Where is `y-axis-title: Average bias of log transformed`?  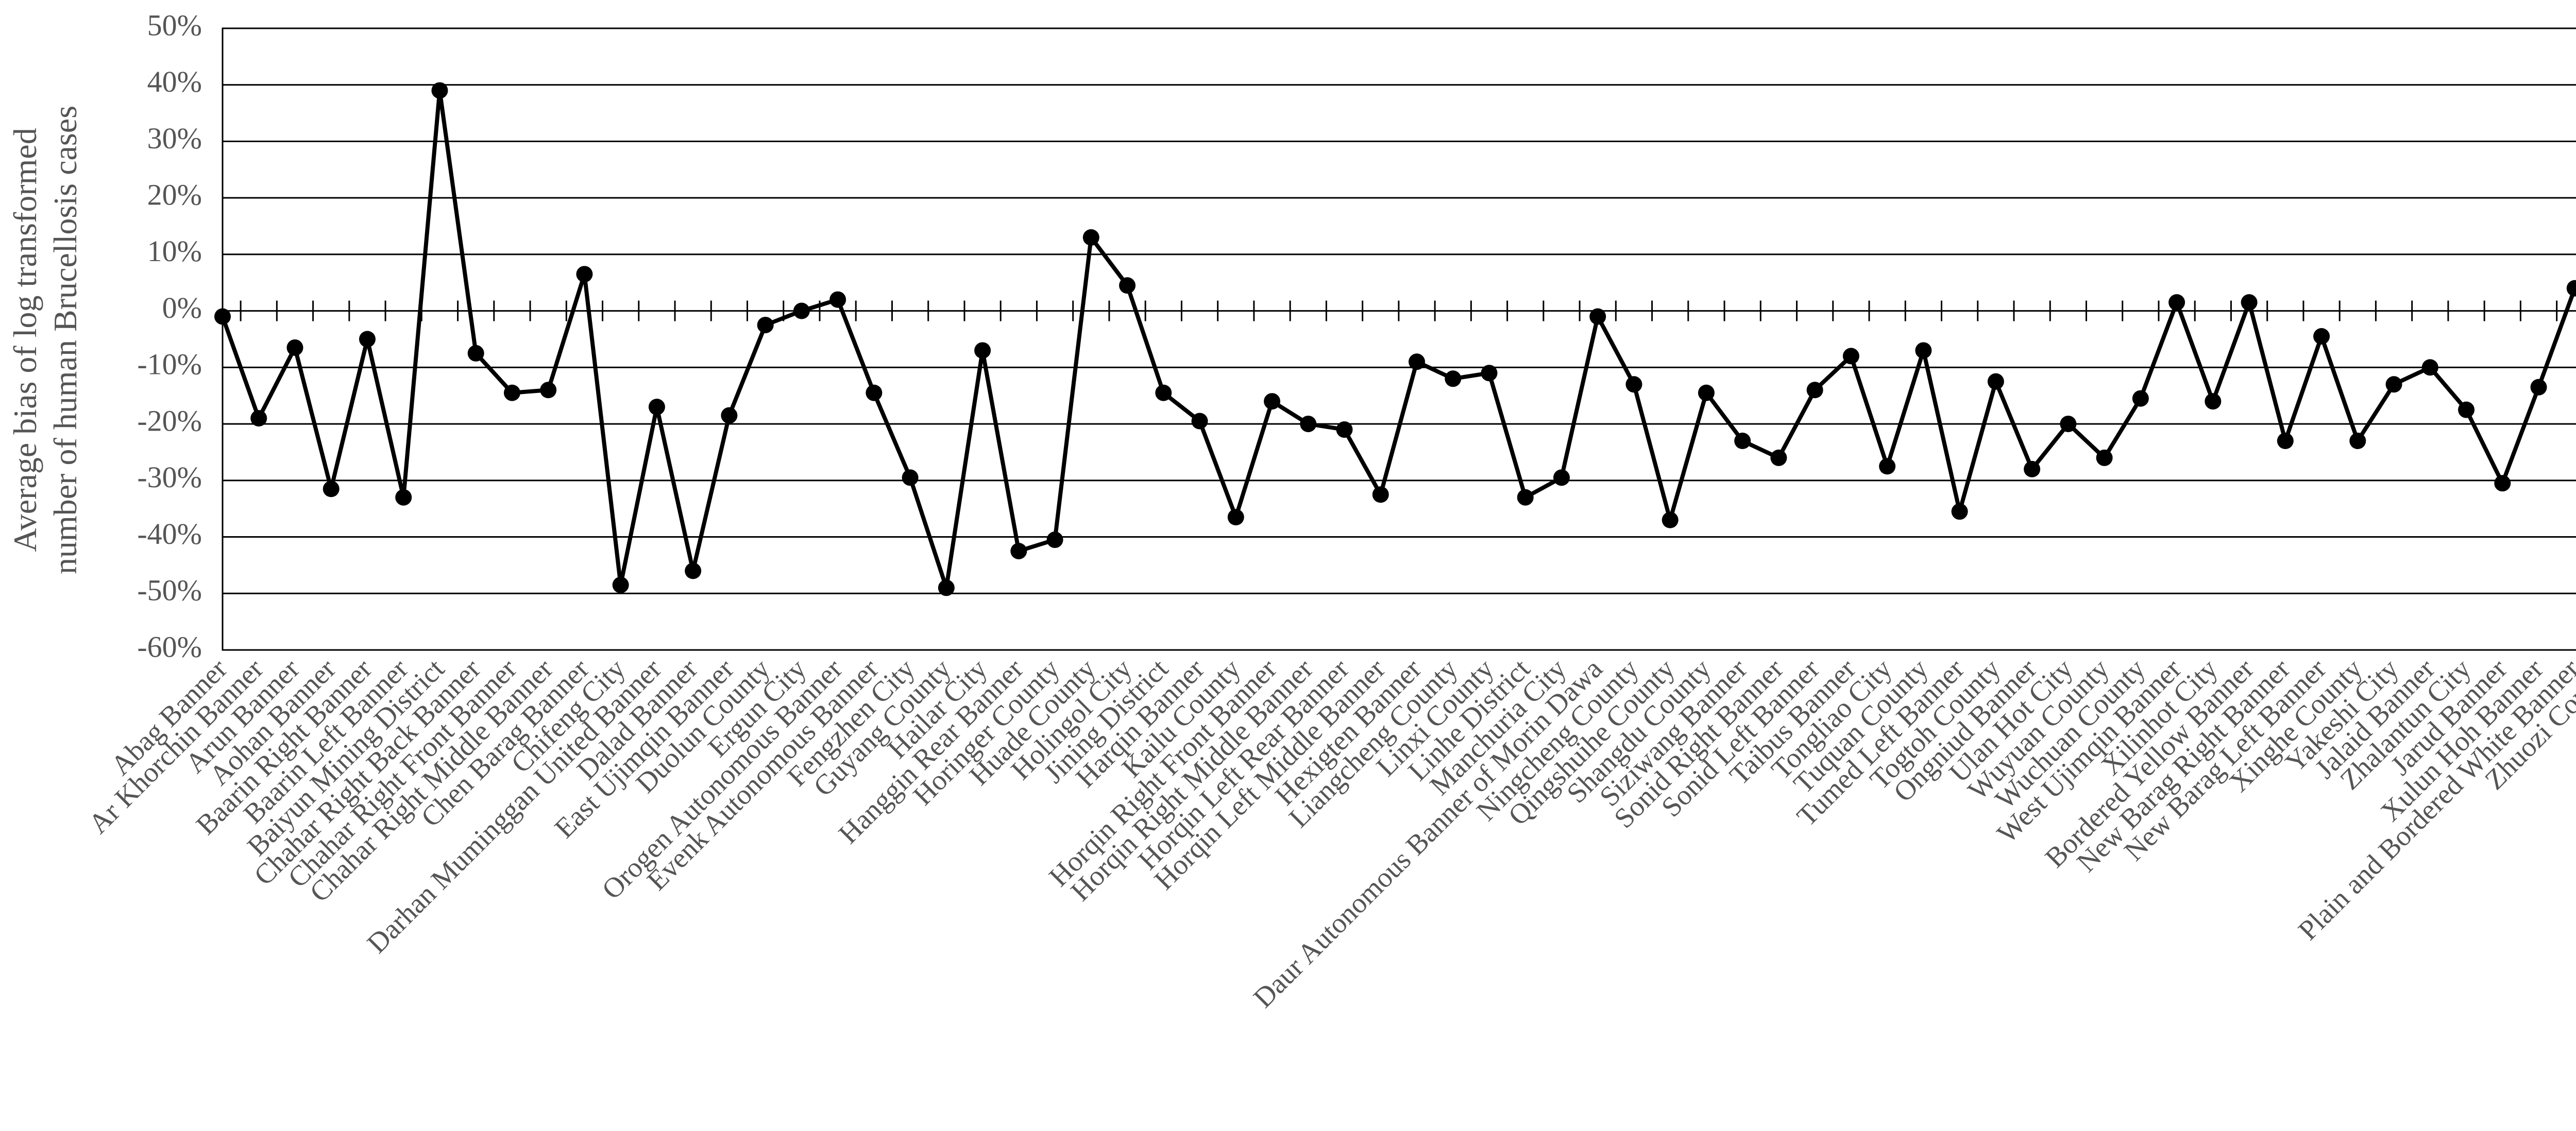 y-axis-title: Average bias of log transformed is located at coordinates (25, 340).